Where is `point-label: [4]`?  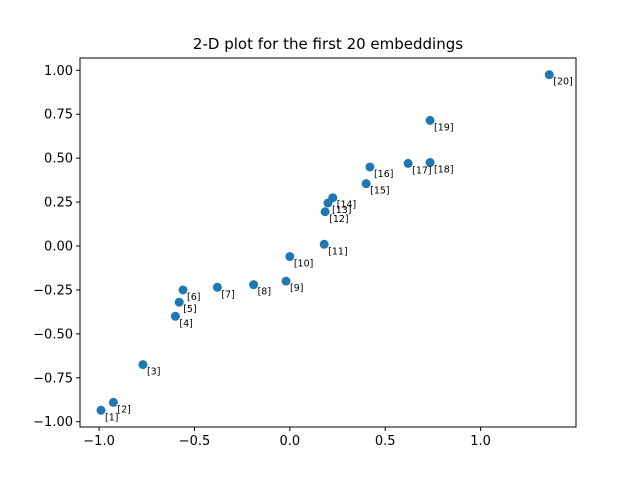 point-label: [4] is located at coordinates (185, 323).